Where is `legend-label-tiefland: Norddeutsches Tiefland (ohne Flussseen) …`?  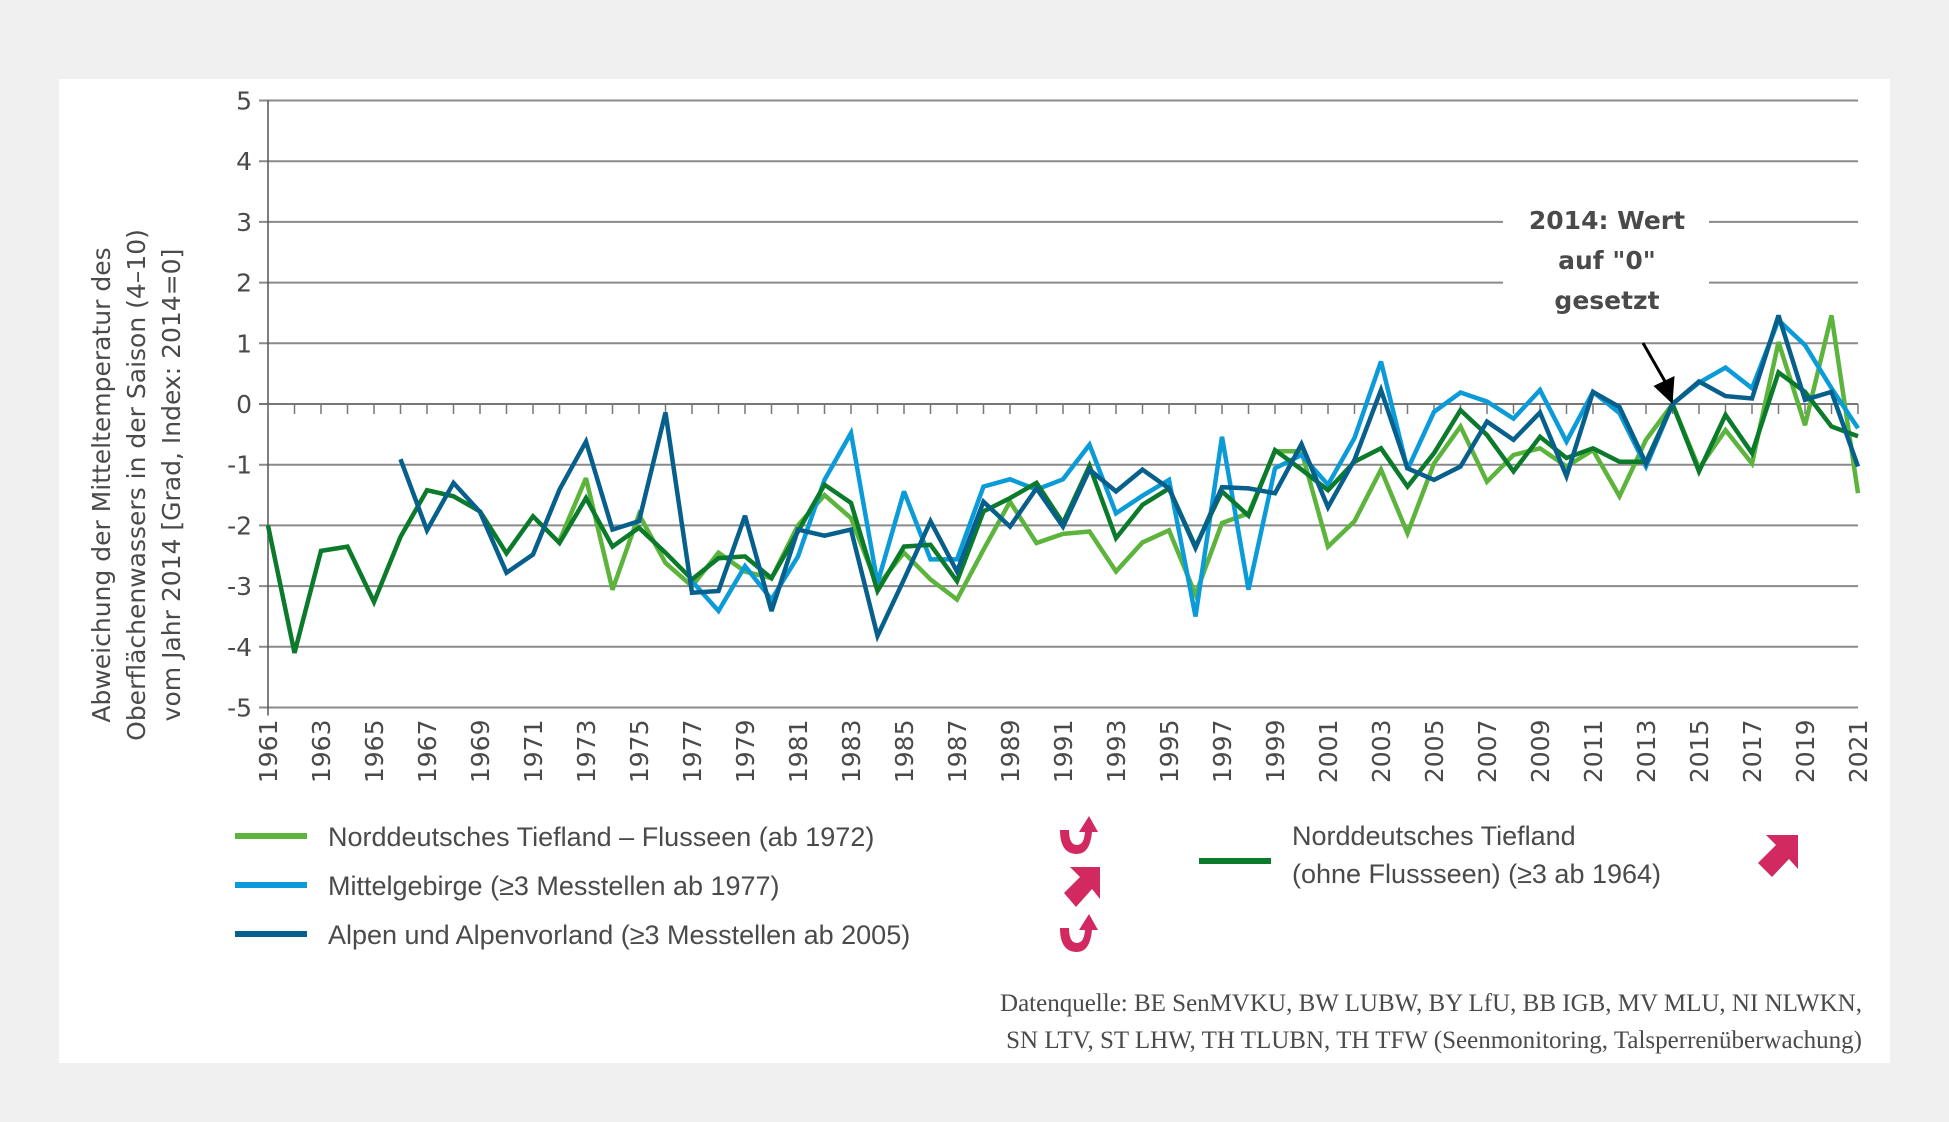 legend-label-tiefland: Norddeutsches Tiefland (ohne Flussseen) … is located at coordinates (1476, 855).